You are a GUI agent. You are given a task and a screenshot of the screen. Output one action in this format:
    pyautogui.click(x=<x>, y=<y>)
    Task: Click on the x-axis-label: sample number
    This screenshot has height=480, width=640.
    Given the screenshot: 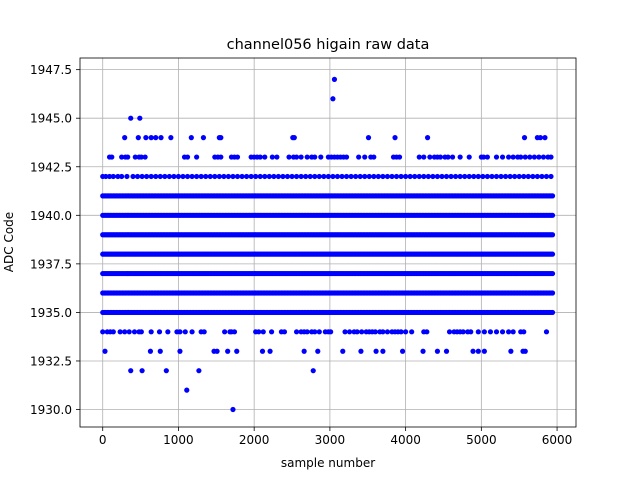 What is the action you would take?
    pyautogui.click(x=328, y=463)
    